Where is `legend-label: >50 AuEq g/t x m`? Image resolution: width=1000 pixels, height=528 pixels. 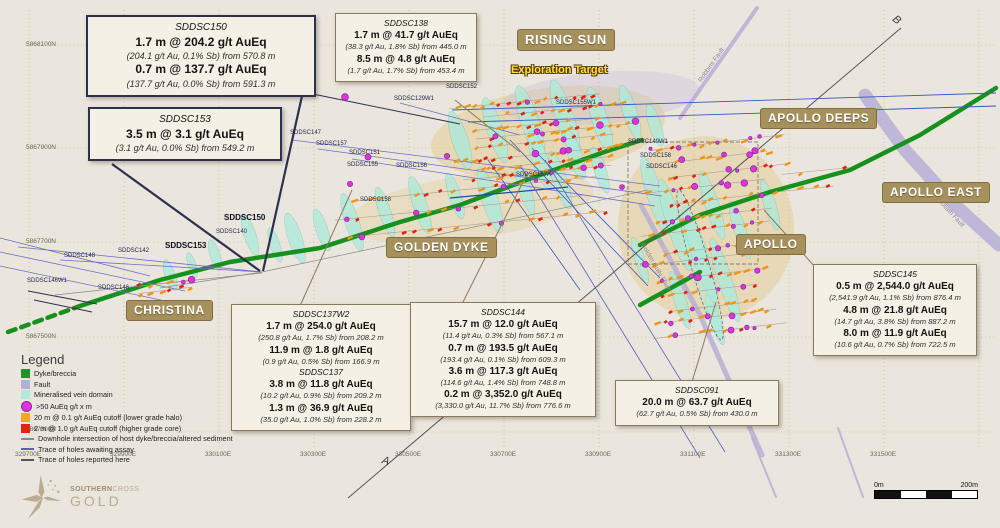 legend-label: >50 AuEq g/t x m is located at coordinates (64, 406).